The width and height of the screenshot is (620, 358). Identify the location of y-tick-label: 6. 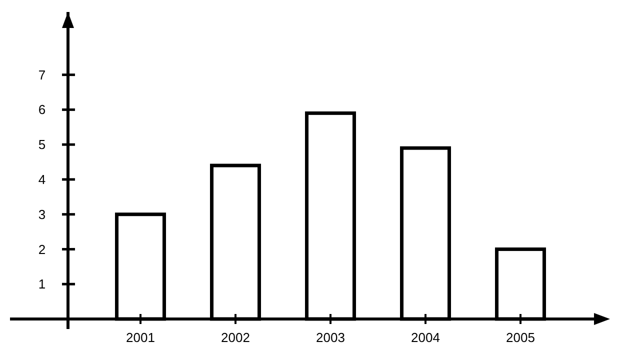
(42, 110).